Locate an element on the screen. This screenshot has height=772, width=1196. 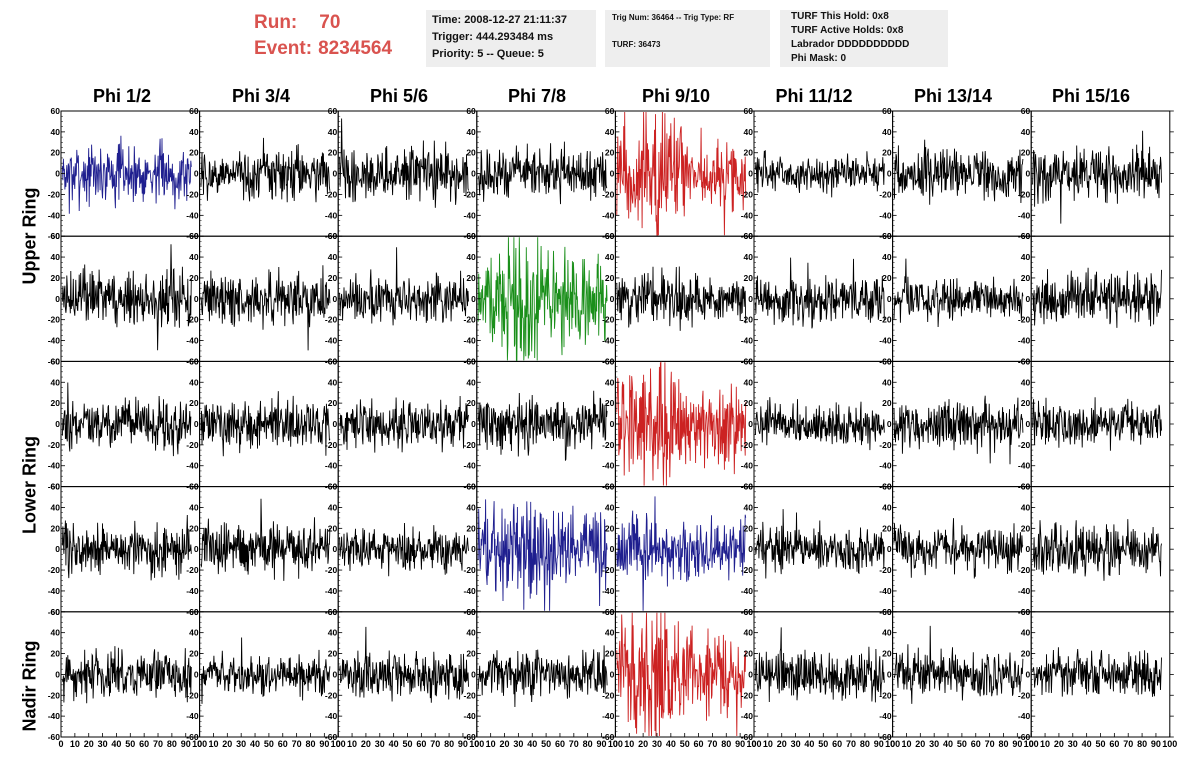
ytick-label-r3-c1-0: 0 is located at coordinates (196, 549).